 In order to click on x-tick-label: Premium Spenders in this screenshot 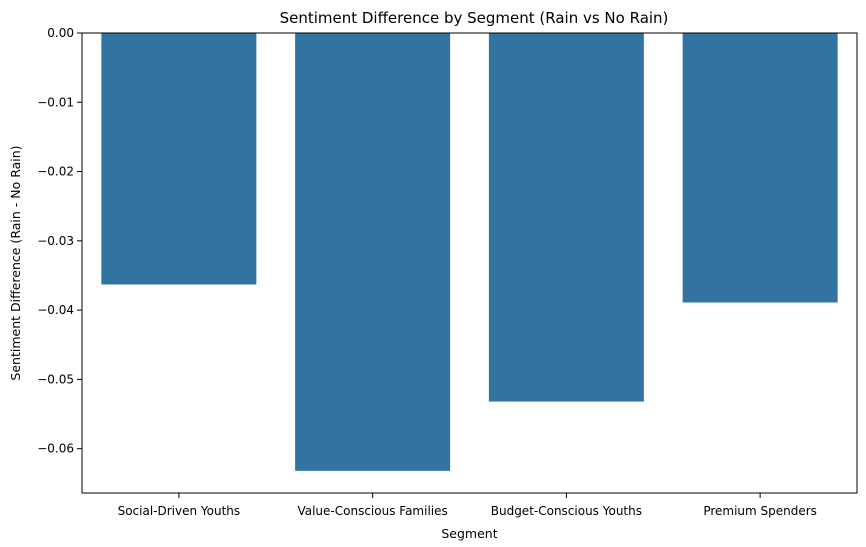, I will do `click(760, 511)`.